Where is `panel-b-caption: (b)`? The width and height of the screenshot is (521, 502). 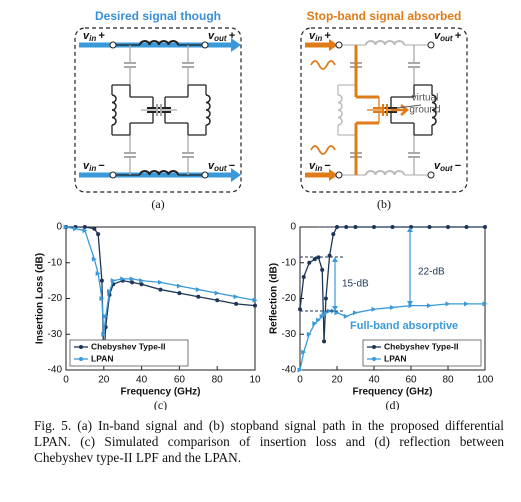
panel-b-caption: (b) is located at coordinates (384, 204).